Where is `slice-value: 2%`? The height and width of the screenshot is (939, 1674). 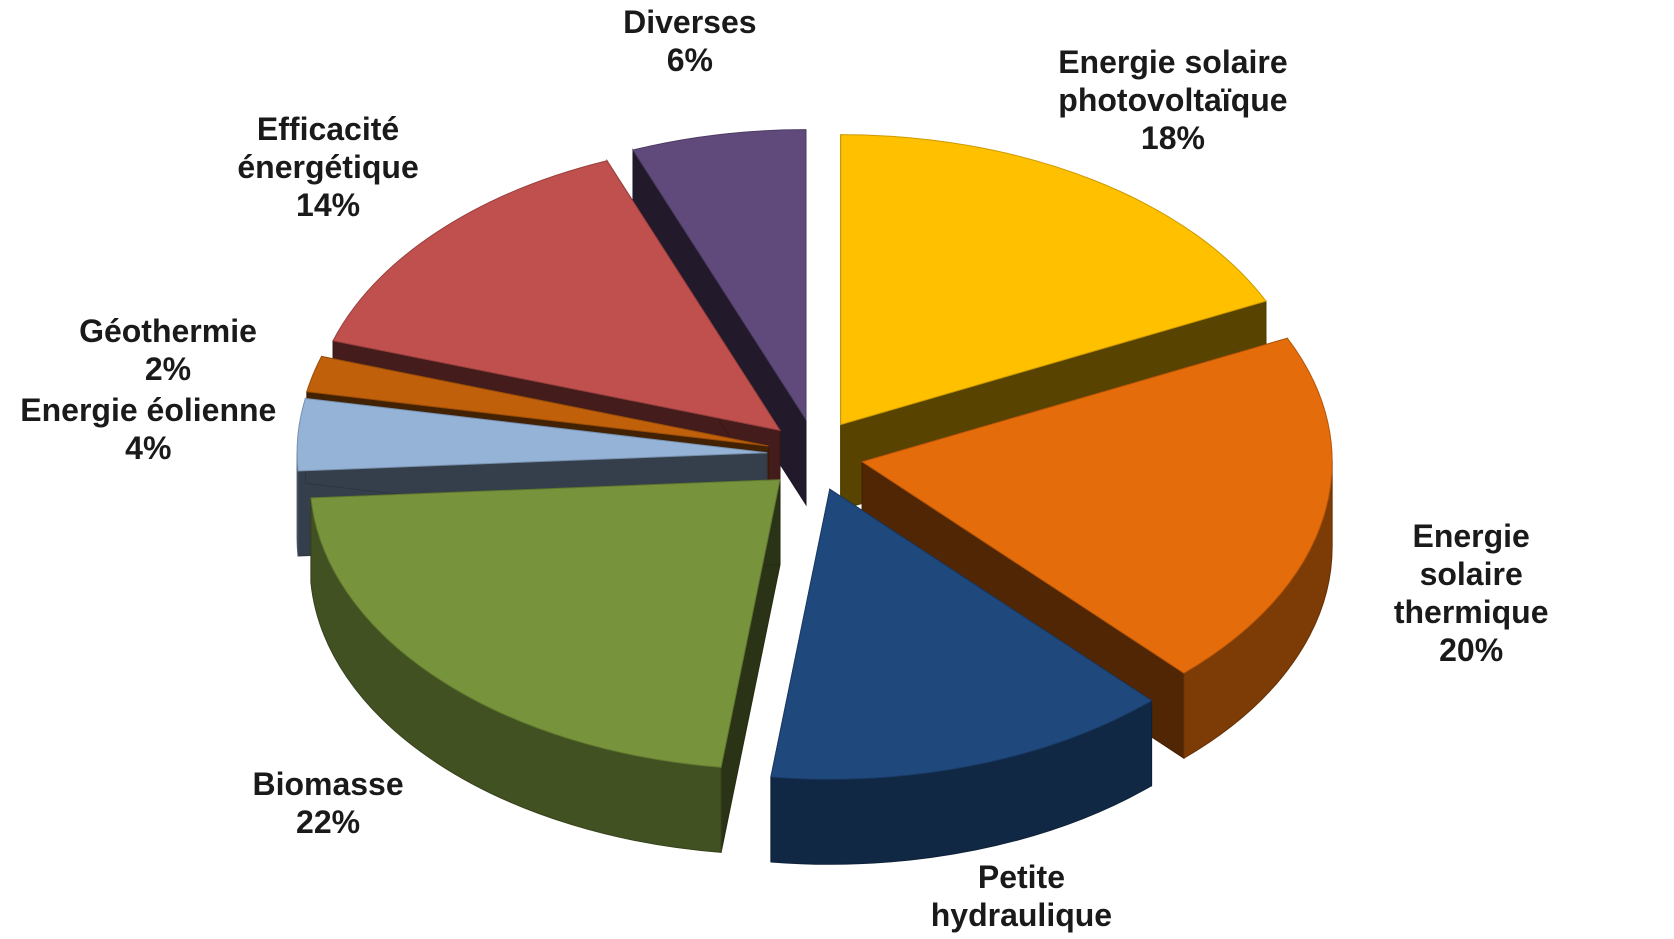 slice-value: 2% is located at coordinates (168, 369).